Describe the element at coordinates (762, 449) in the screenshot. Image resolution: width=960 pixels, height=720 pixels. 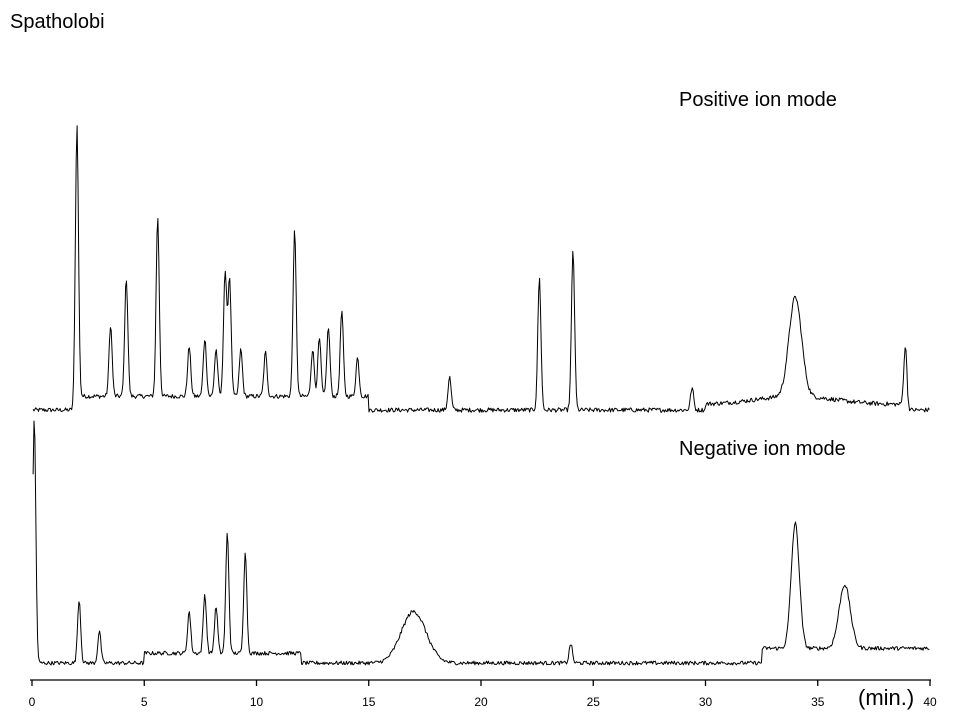
I see `series-label-negative: Negative ion mode` at that location.